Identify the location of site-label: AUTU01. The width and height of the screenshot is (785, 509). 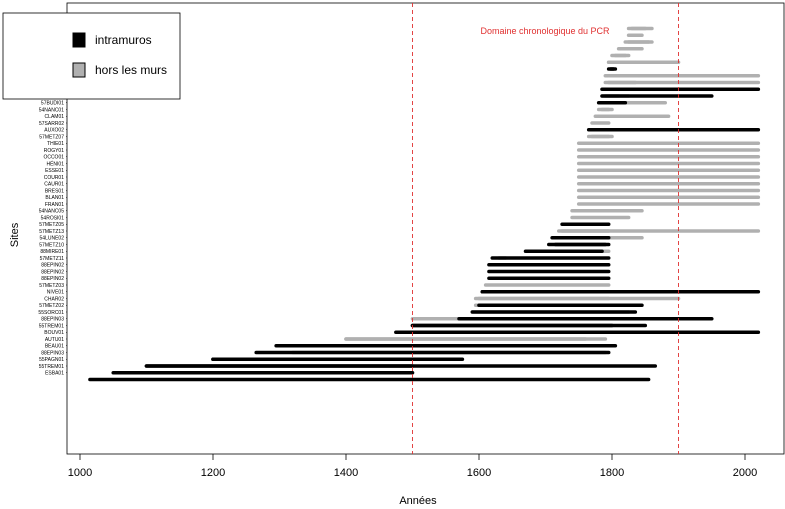
(54, 340).